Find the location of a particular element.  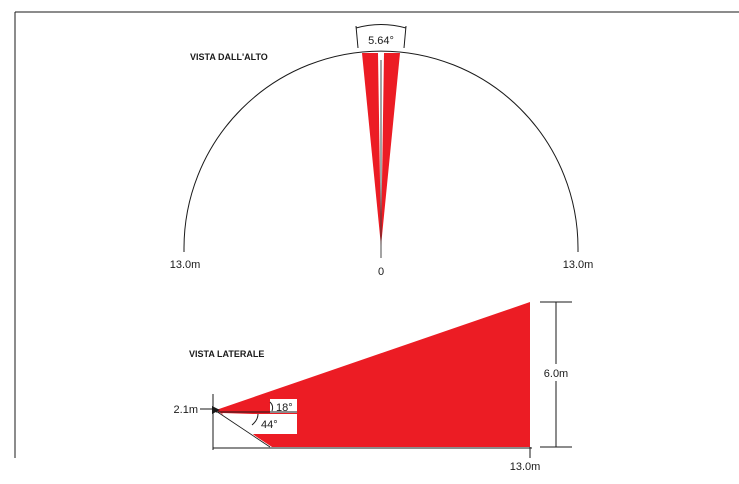

lower-angle-arc is located at coordinates (255, 419).